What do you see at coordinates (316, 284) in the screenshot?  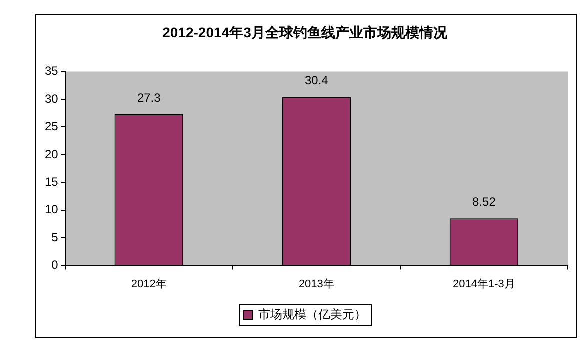 I see `x-tick-label: 2013年` at bounding box center [316, 284].